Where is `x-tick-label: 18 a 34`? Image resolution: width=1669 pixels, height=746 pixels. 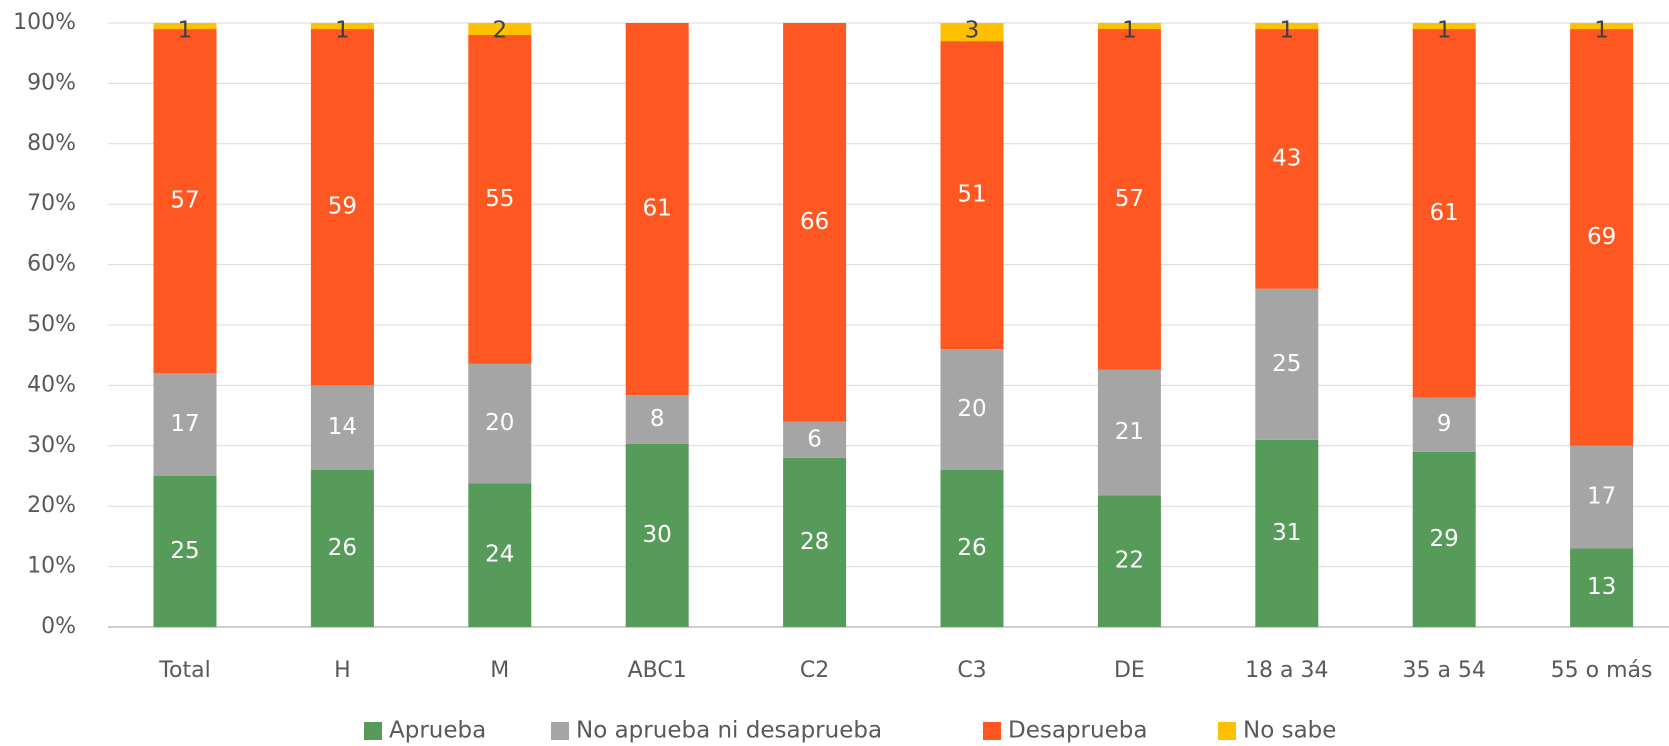
x-tick-label: 18 a 34 is located at coordinates (1286, 670).